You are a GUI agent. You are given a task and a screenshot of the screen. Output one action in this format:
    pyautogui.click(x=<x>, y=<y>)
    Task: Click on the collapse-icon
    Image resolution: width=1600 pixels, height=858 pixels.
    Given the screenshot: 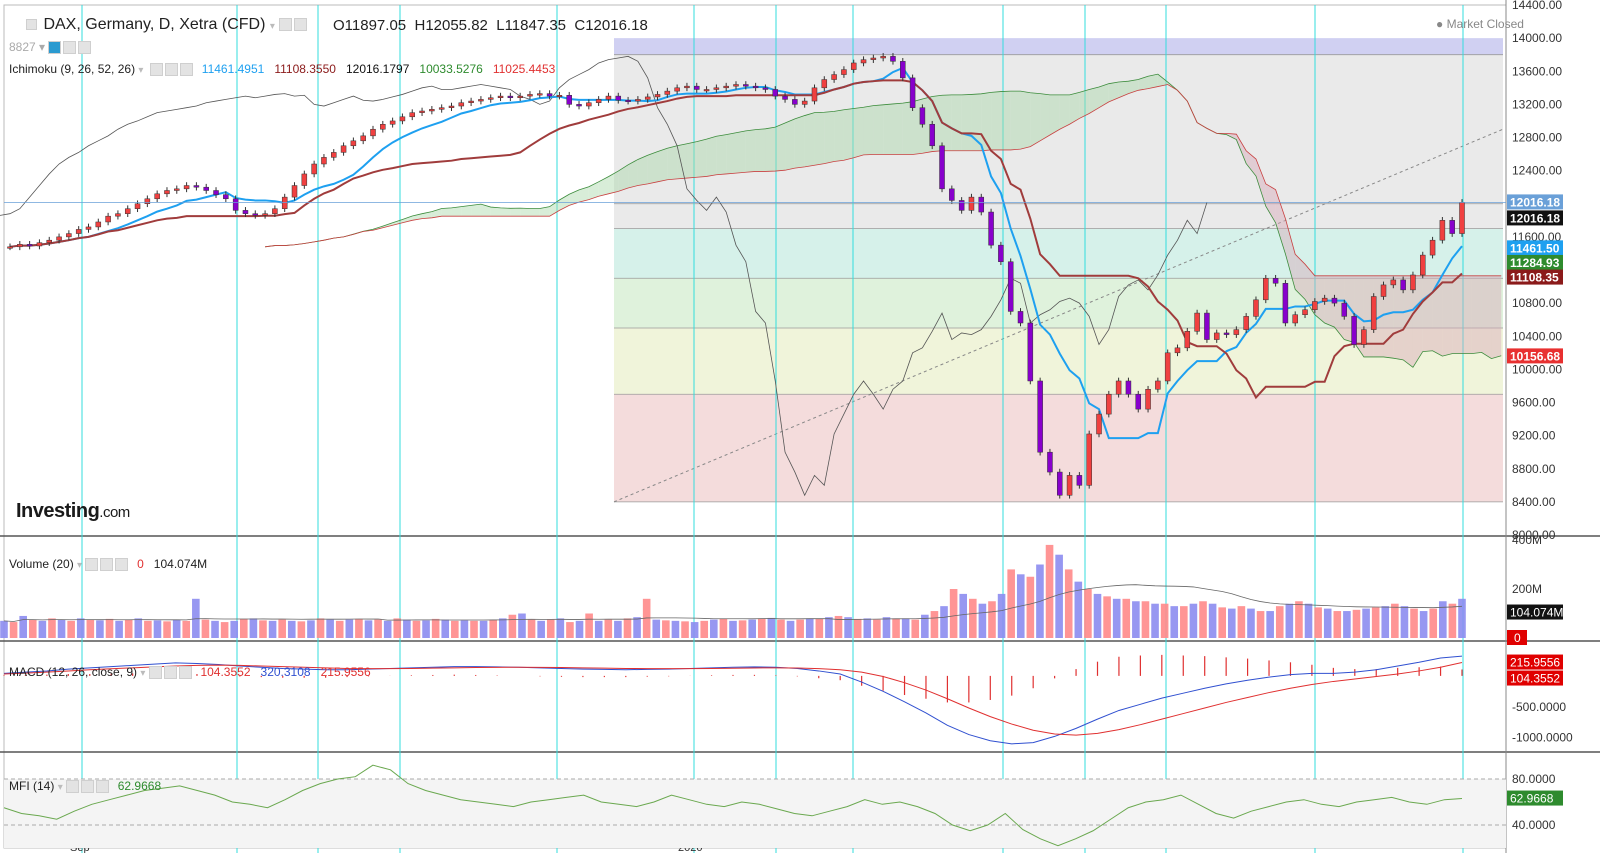 What is the action you would take?
    pyautogui.click(x=31, y=25)
    